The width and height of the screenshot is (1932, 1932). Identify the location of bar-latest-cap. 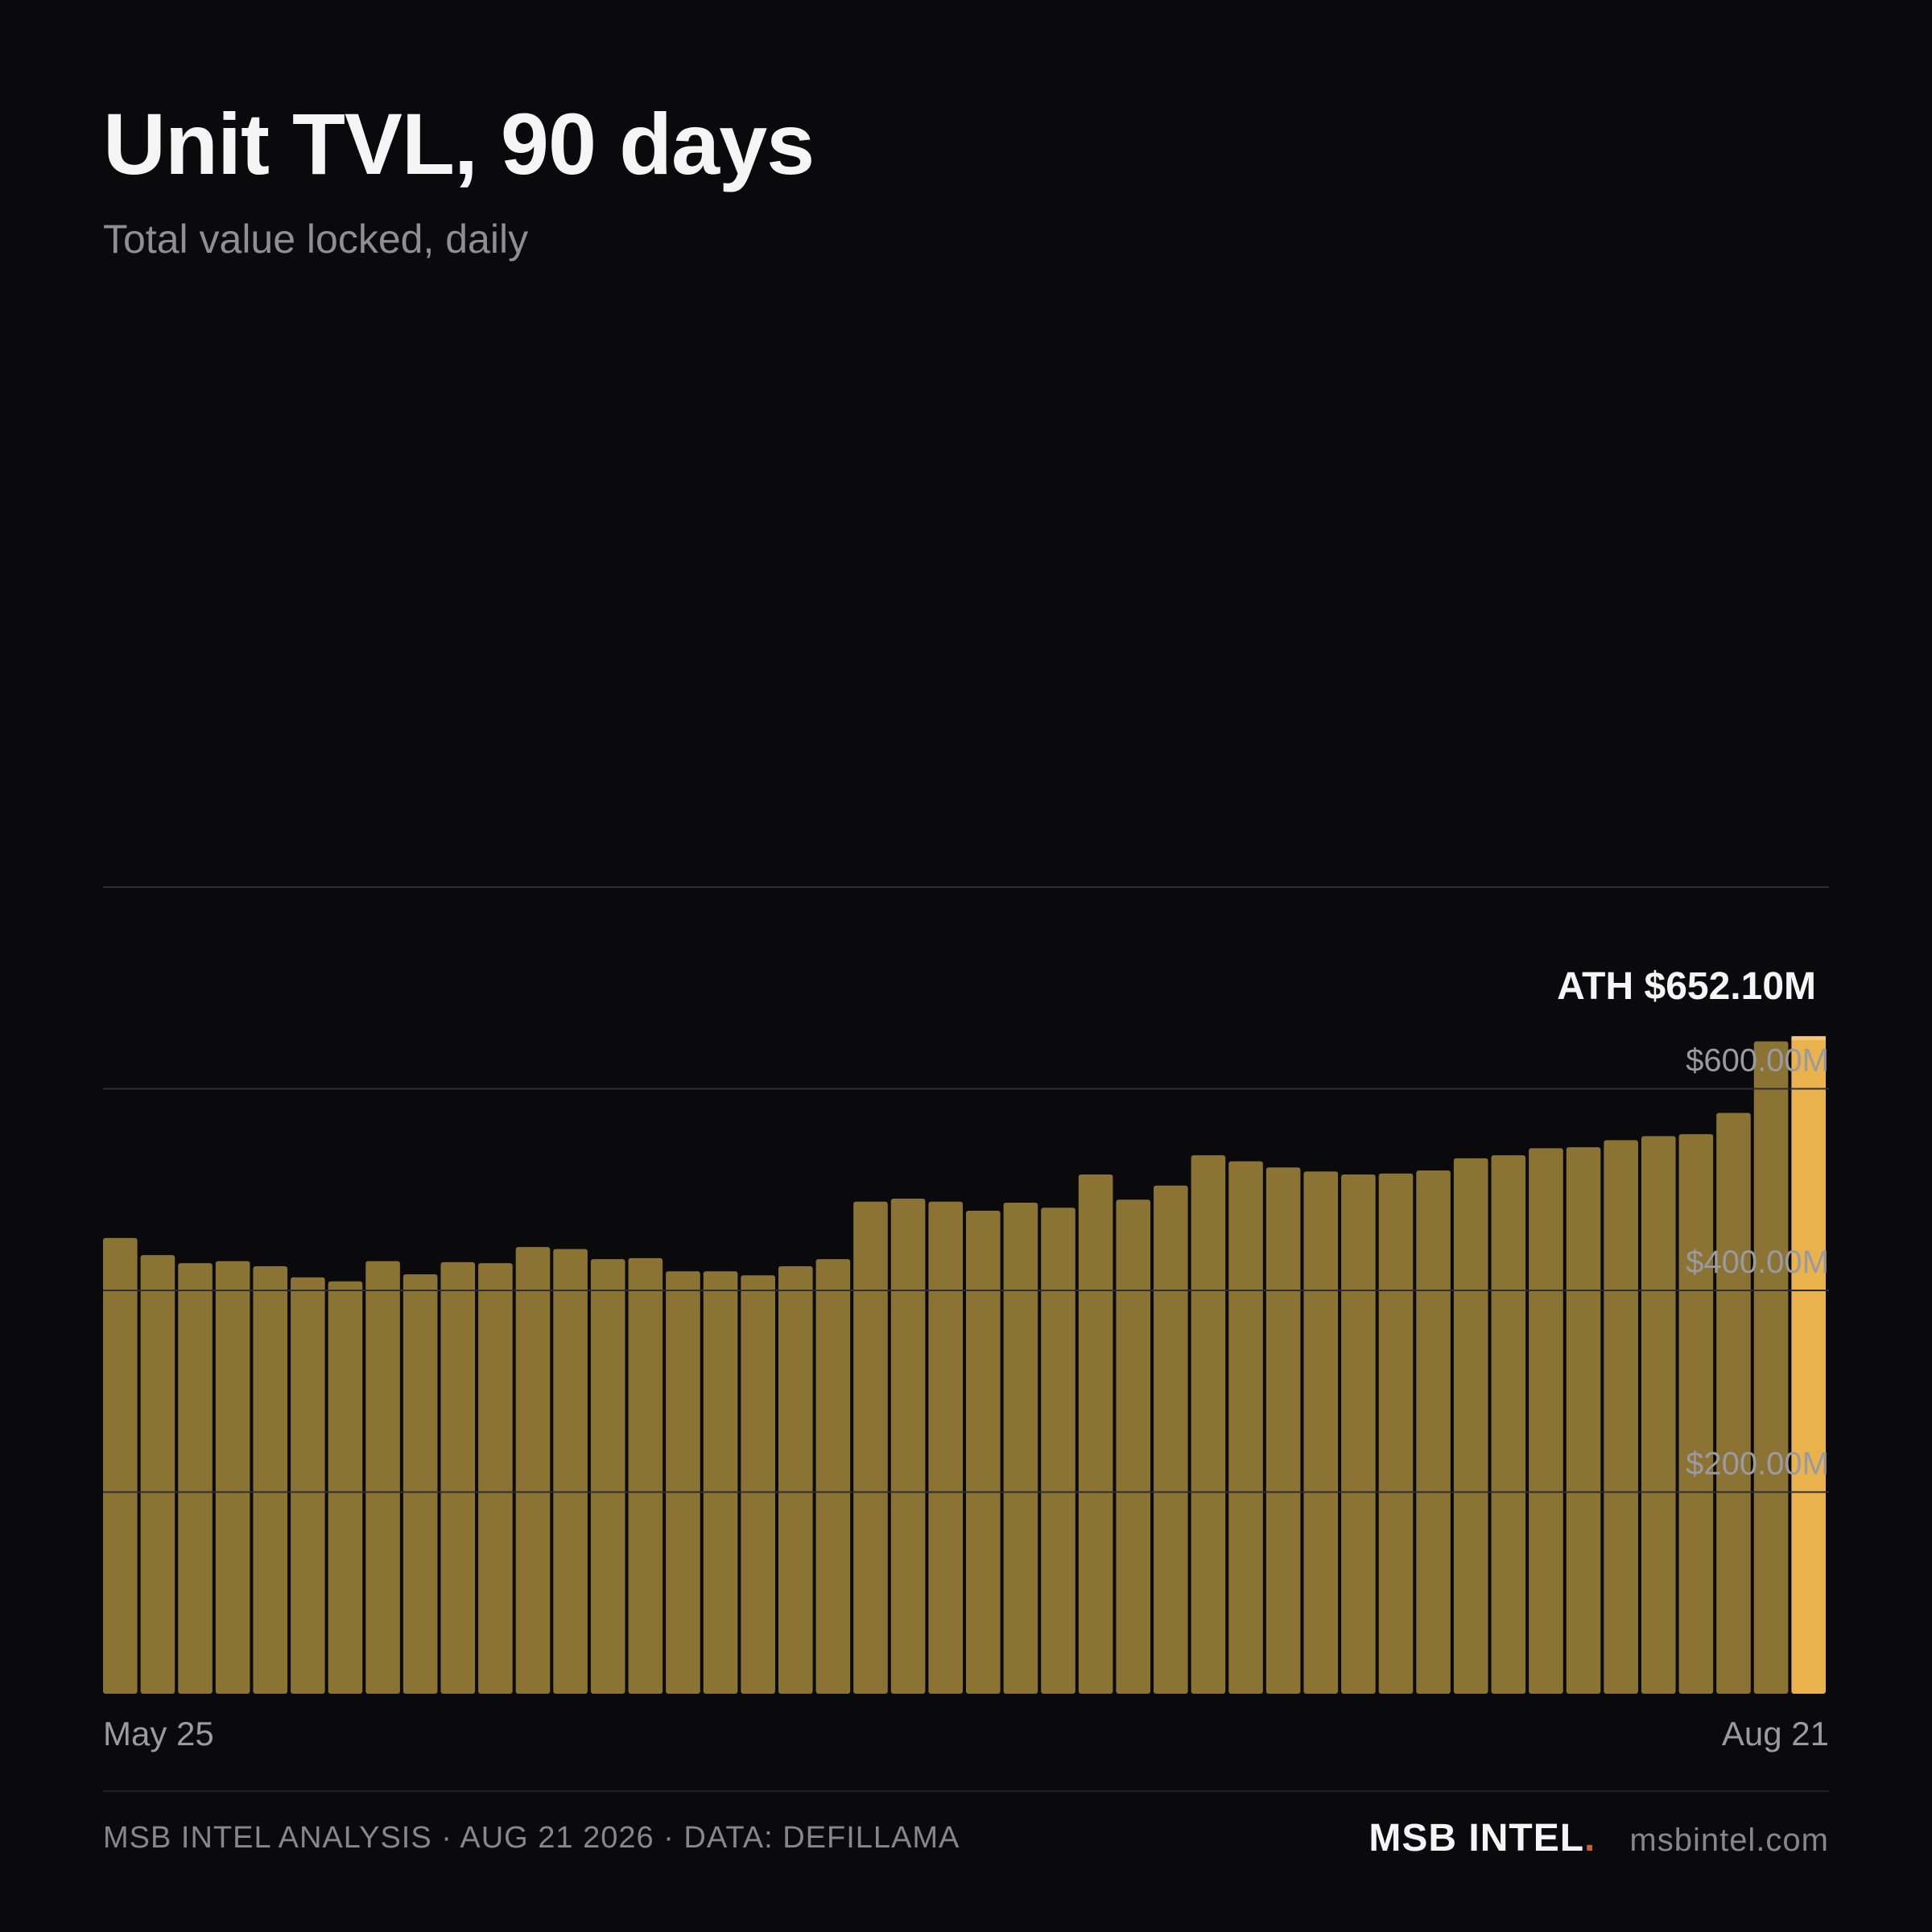
(1808, 1038).